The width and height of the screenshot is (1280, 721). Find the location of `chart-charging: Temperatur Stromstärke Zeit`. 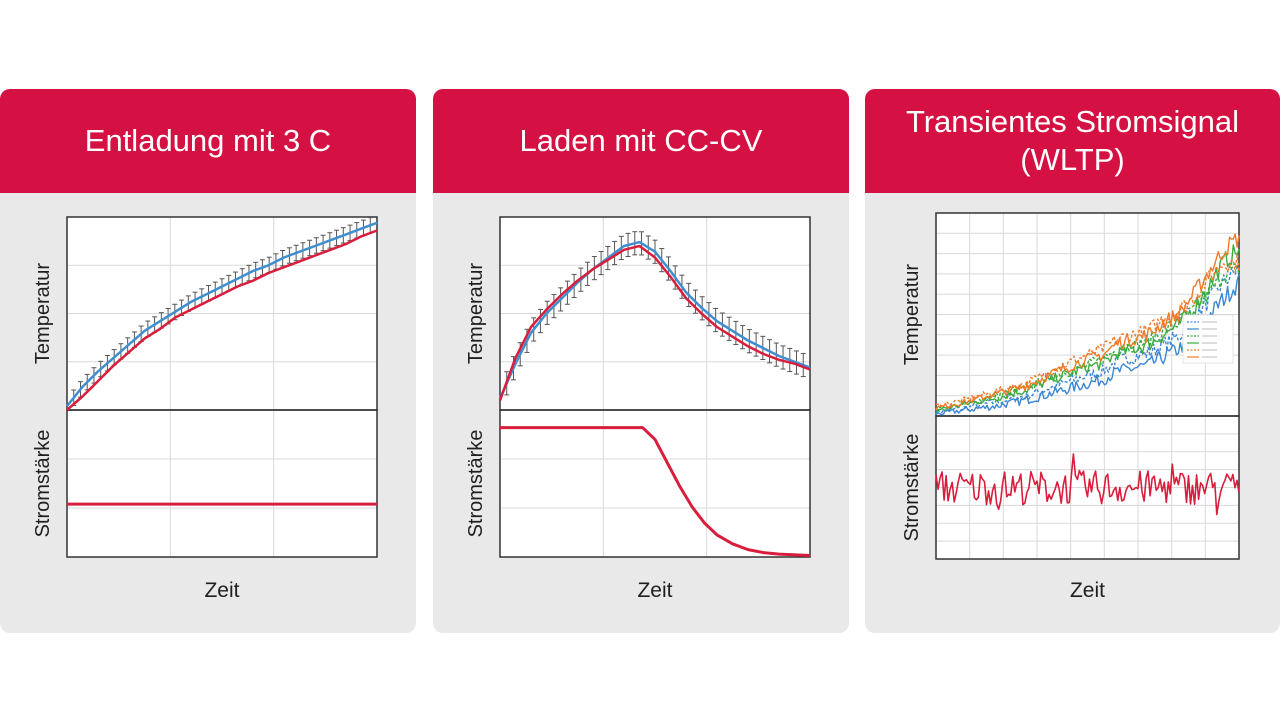

chart-charging: Temperatur Stromstärke Zeit is located at coordinates (638, 409).